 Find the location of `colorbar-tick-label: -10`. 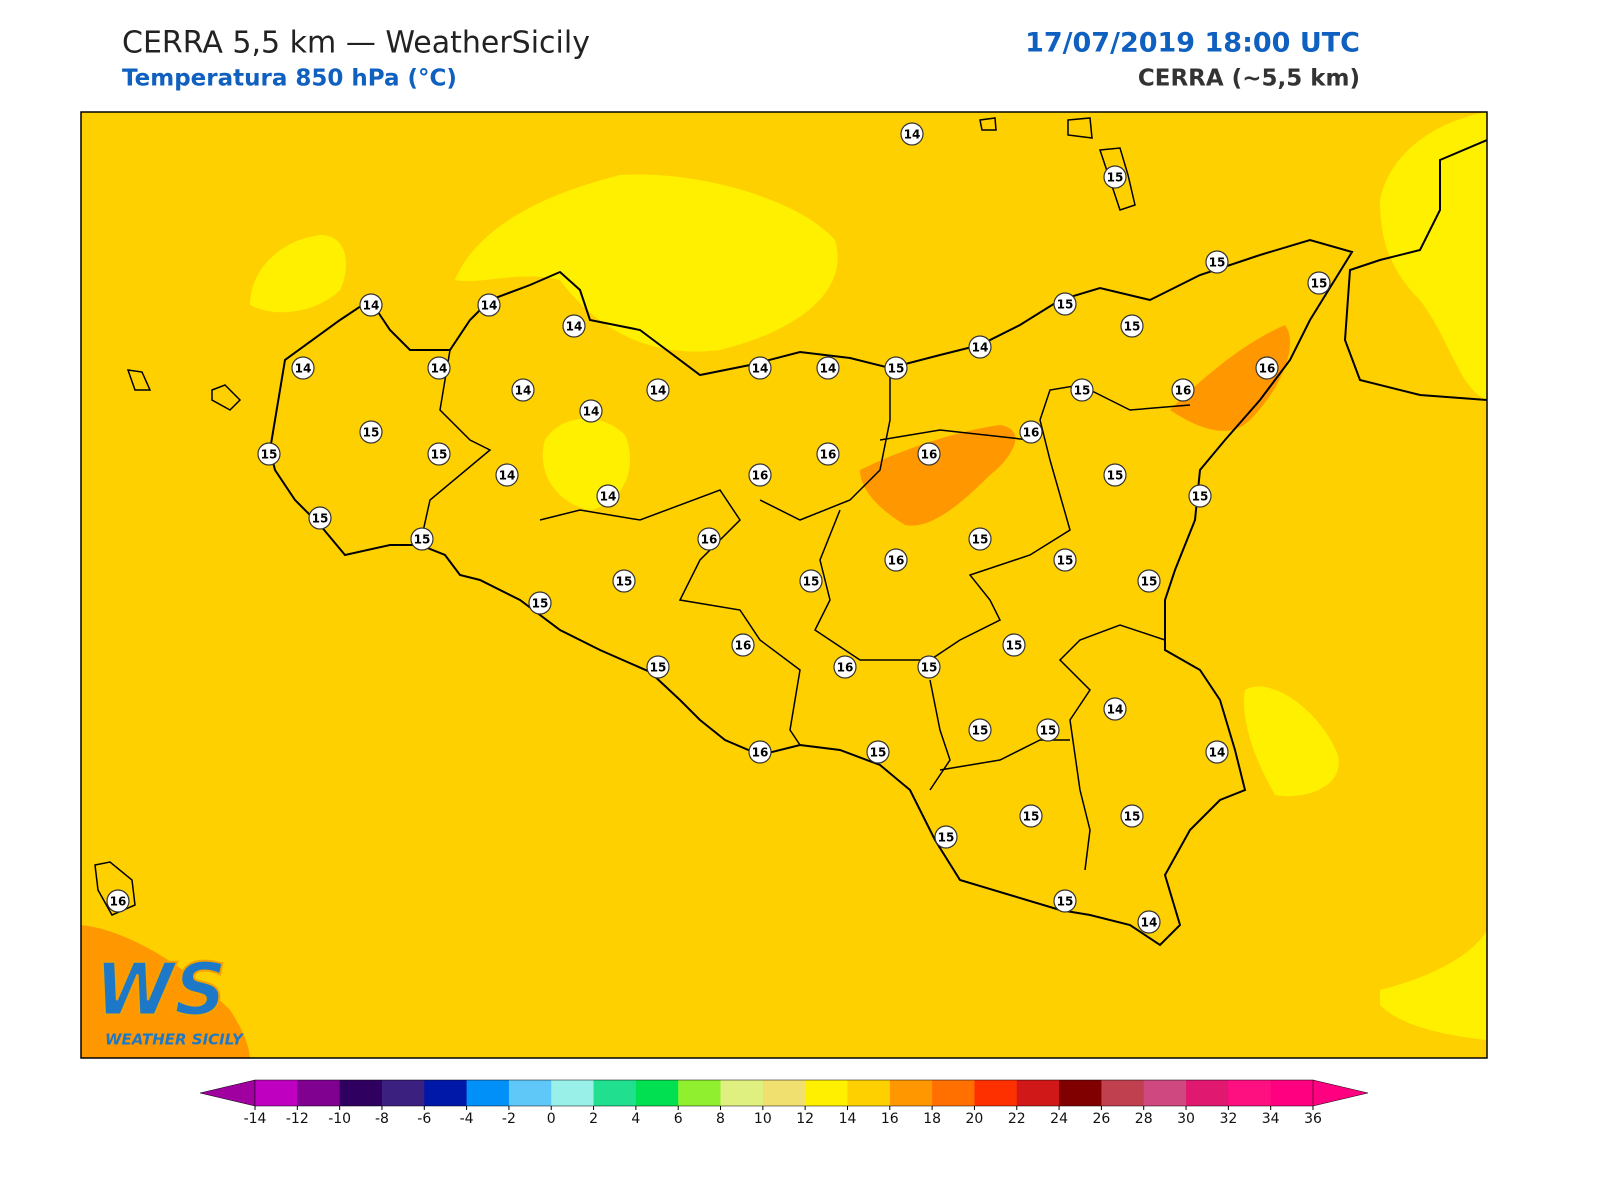

colorbar-tick-label: -10 is located at coordinates (339, 1119).